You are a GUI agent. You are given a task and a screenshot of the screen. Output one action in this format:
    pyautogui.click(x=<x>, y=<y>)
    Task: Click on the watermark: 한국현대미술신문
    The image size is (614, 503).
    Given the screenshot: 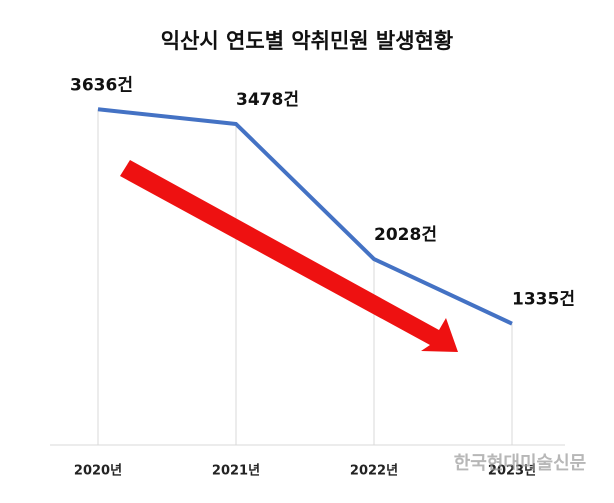 What is the action you would take?
    pyautogui.click(x=520, y=463)
    